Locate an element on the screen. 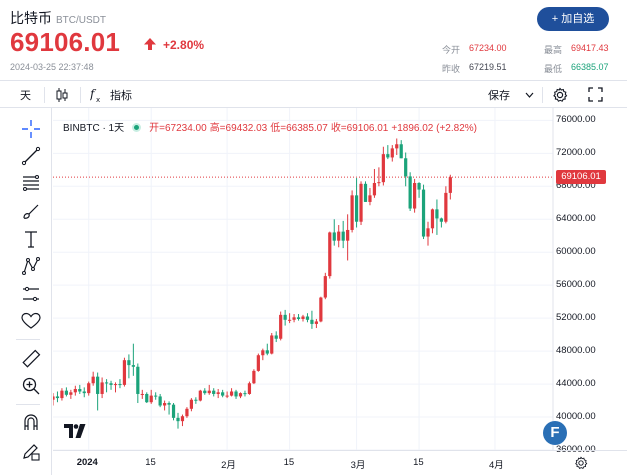  axis-settings-icon is located at coordinates (581, 463).